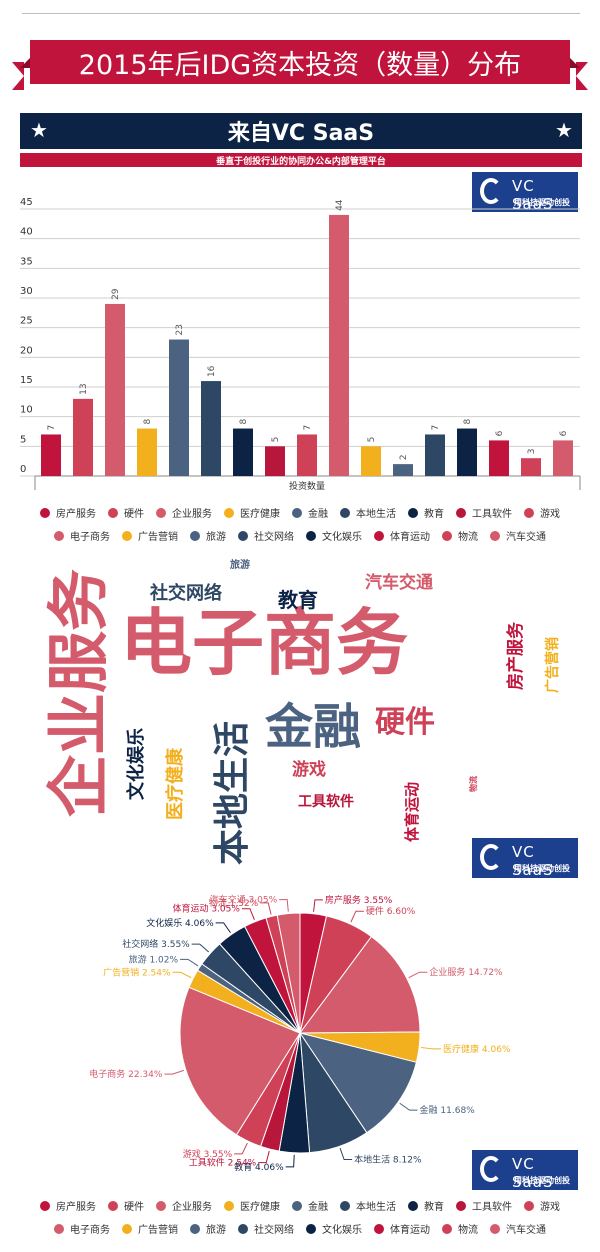  Describe the element at coordinates (466, 972) in the screenshot. I see `pie-slice-label: 企业服务 14.72%` at that location.